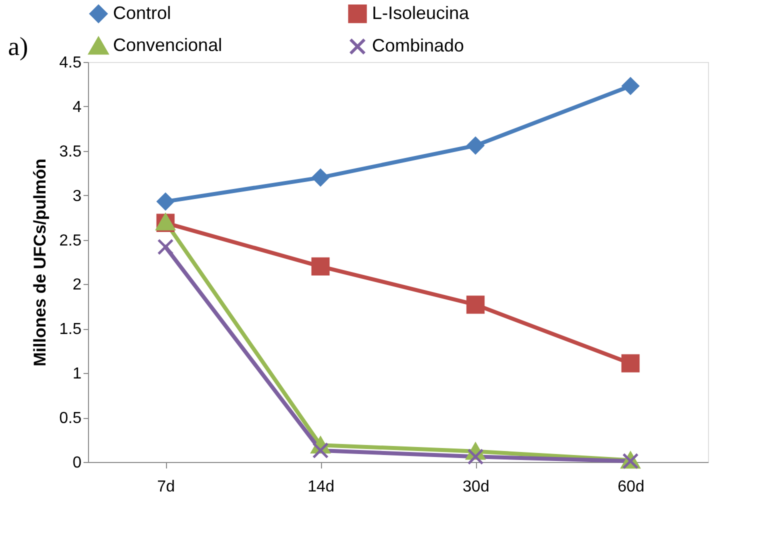 Image resolution: width=758 pixels, height=546 pixels. What do you see at coordinates (321, 487) in the screenshot?
I see `x-tick-label: 14d` at bounding box center [321, 487].